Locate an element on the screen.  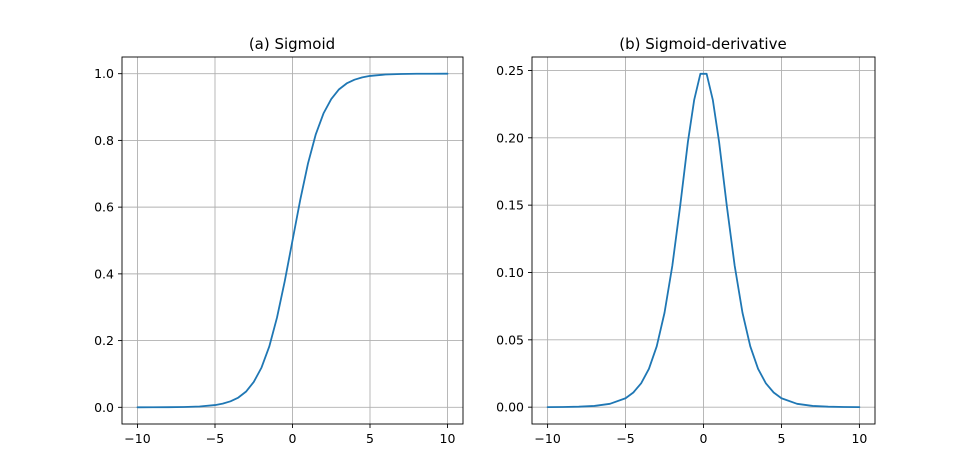
sigmoid-derivative-y-tick-label-5: 0.25 is located at coordinates (510, 70).